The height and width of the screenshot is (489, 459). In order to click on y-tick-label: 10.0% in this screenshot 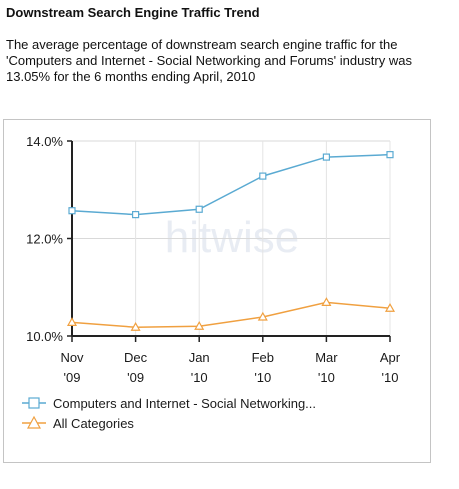, I will do `click(44, 336)`.